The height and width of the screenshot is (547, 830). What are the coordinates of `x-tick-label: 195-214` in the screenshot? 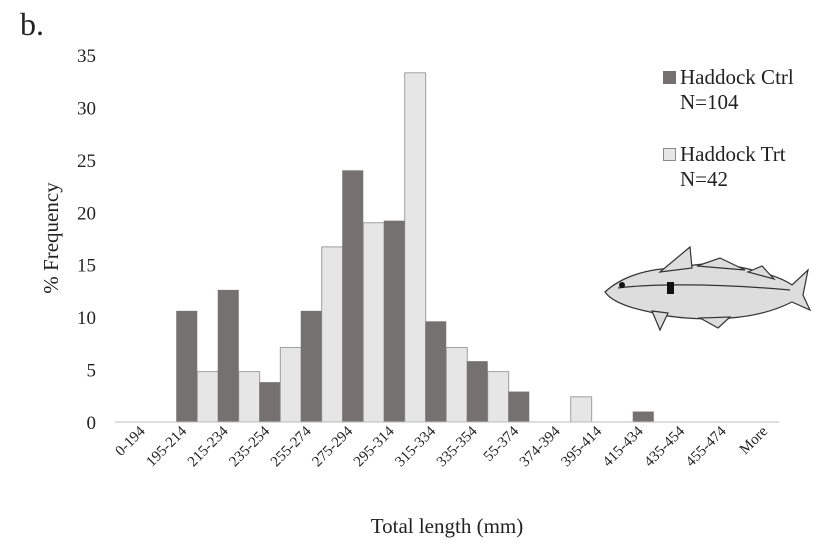 It's located at (166, 446).